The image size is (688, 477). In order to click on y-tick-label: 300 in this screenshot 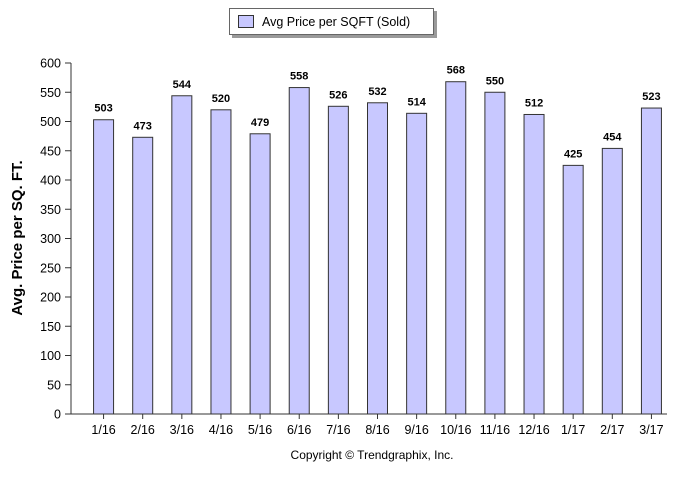, I will do `click(50, 239)`.